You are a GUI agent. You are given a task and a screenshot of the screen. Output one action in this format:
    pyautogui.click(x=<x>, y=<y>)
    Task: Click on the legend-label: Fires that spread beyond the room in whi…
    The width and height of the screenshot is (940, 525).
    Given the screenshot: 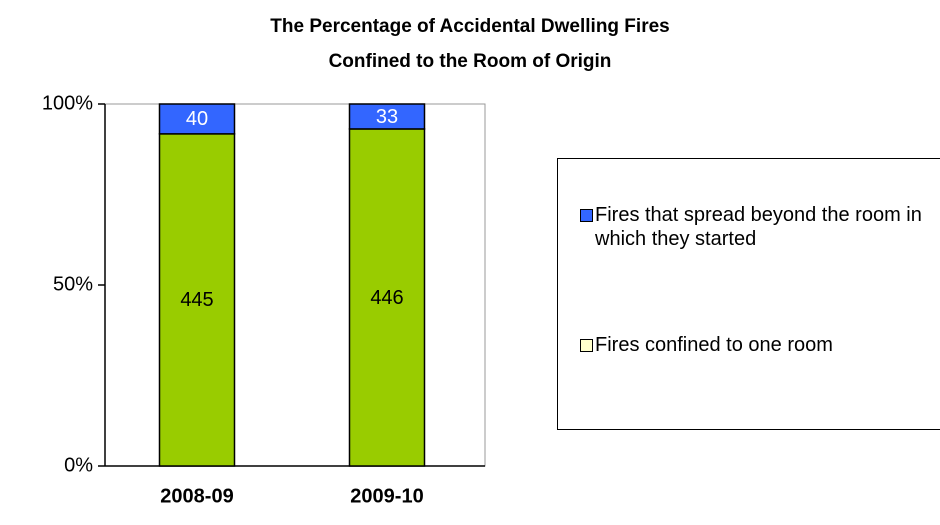 What is the action you would take?
    pyautogui.click(x=758, y=227)
    